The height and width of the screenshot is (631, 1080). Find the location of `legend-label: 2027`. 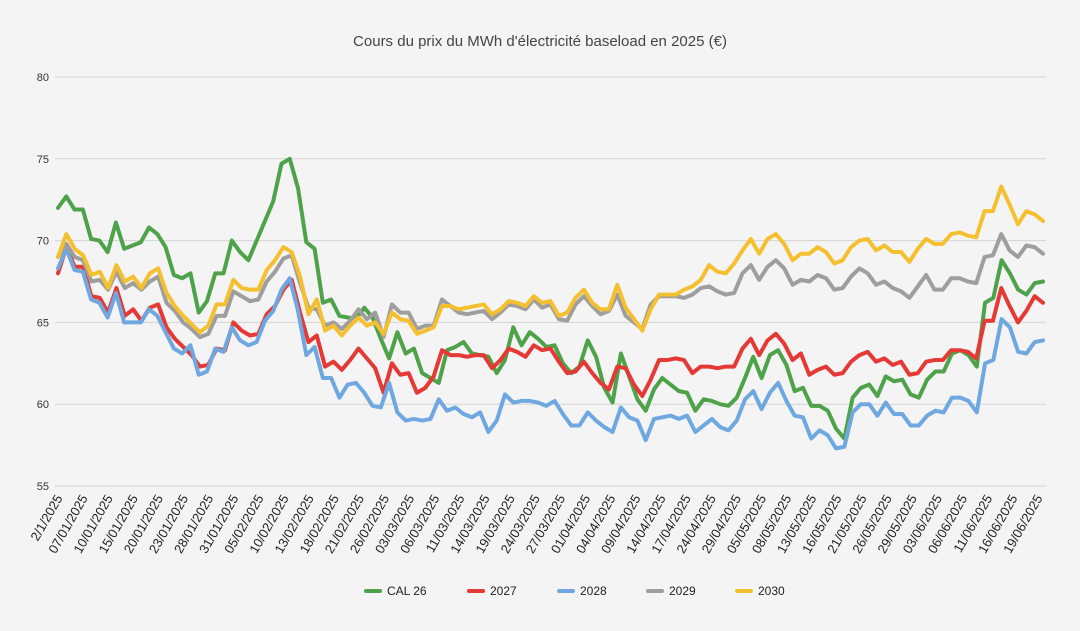

legend-label: 2027 is located at coordinates (503, 591).